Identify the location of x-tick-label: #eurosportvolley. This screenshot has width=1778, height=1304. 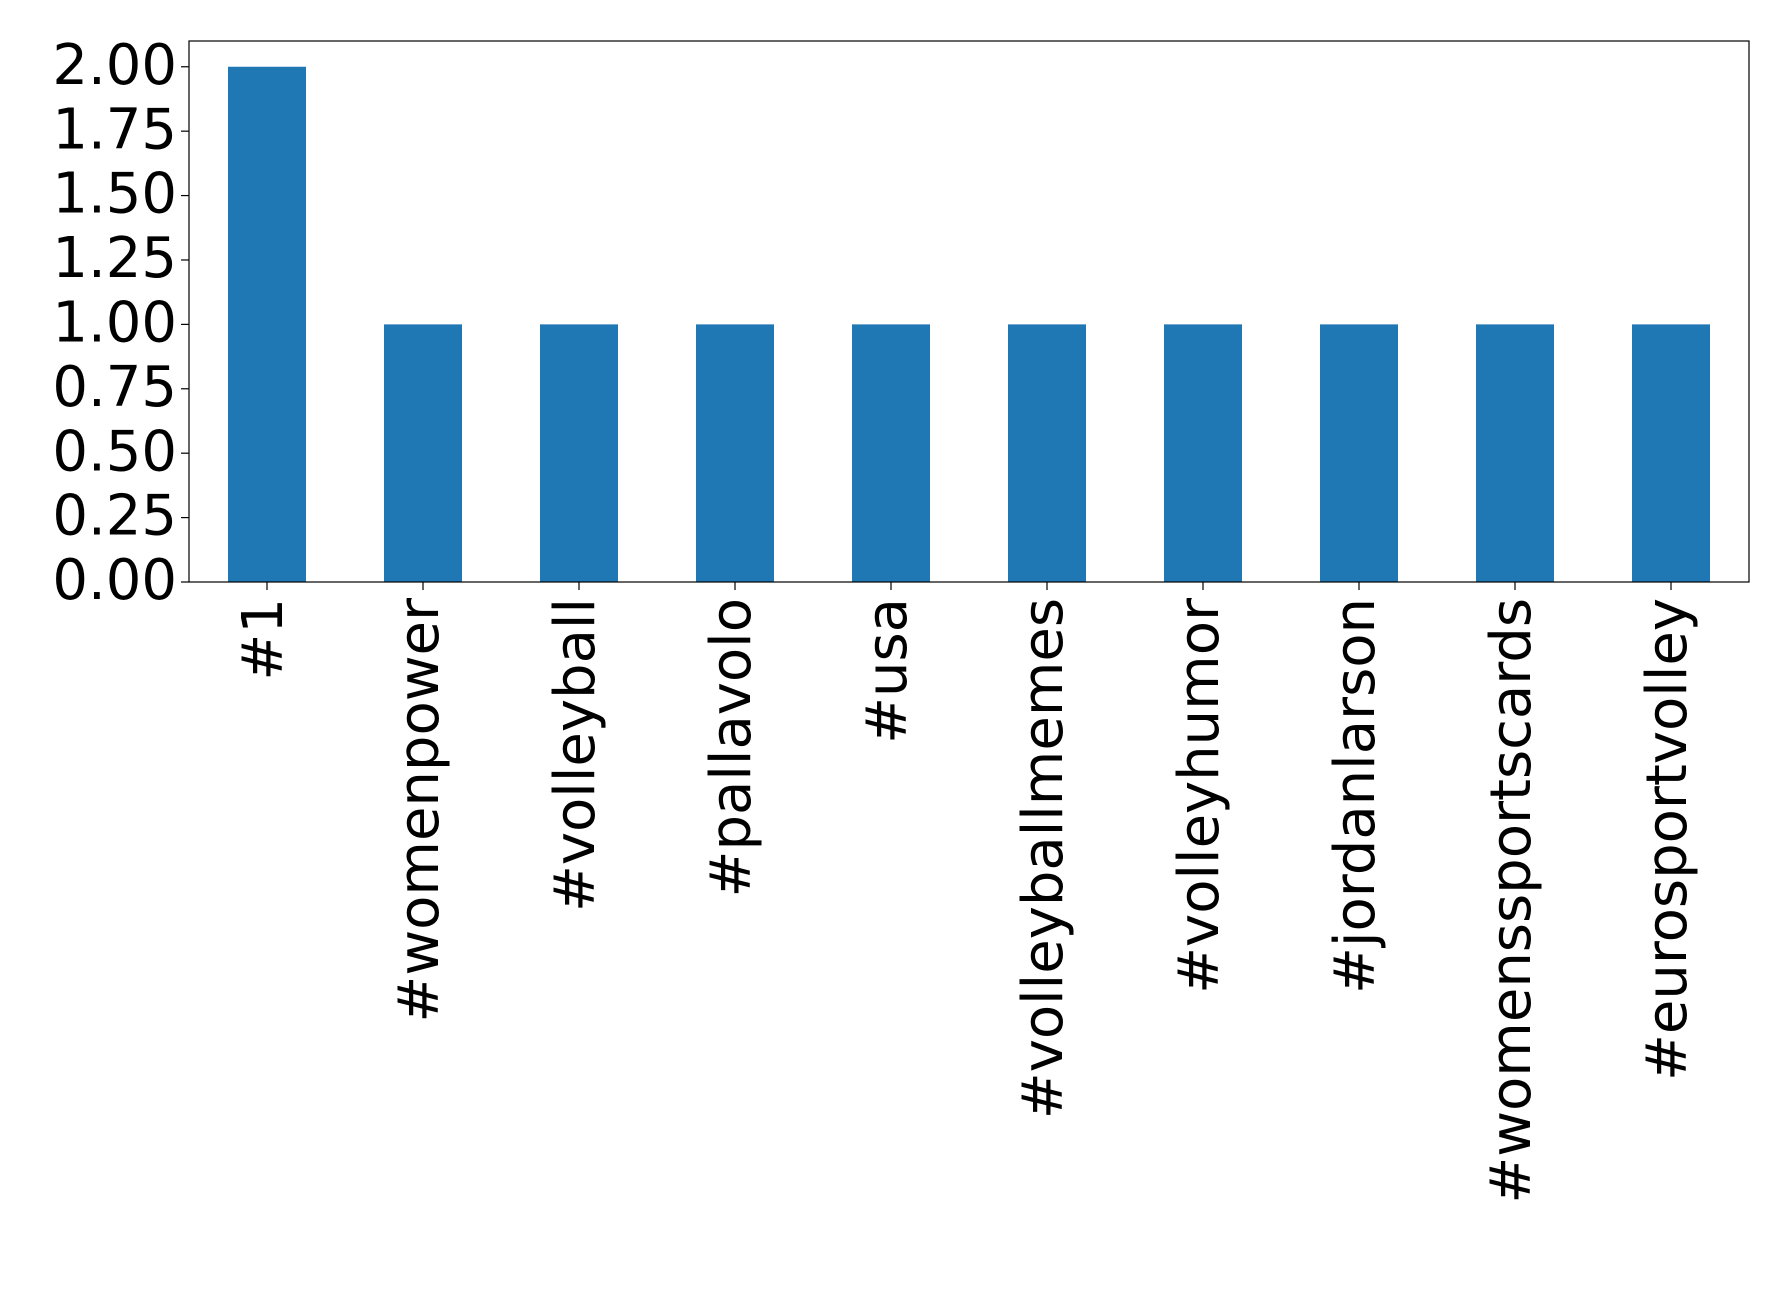
(1667, 839).